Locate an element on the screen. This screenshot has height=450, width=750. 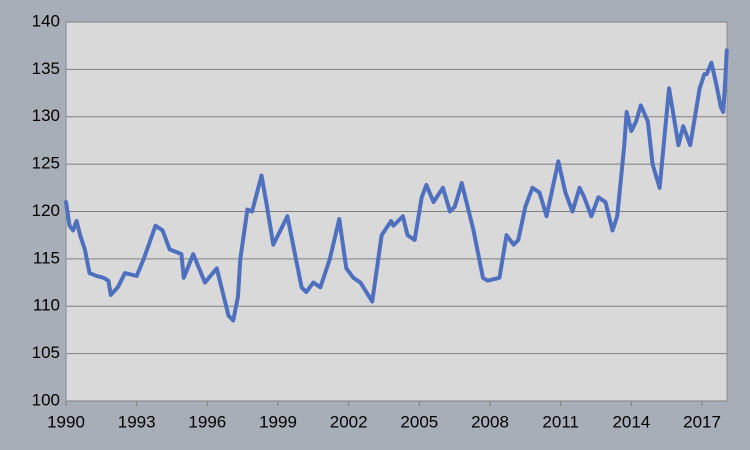
x-tick-label: 2005 is located at coordinates (419, 421).